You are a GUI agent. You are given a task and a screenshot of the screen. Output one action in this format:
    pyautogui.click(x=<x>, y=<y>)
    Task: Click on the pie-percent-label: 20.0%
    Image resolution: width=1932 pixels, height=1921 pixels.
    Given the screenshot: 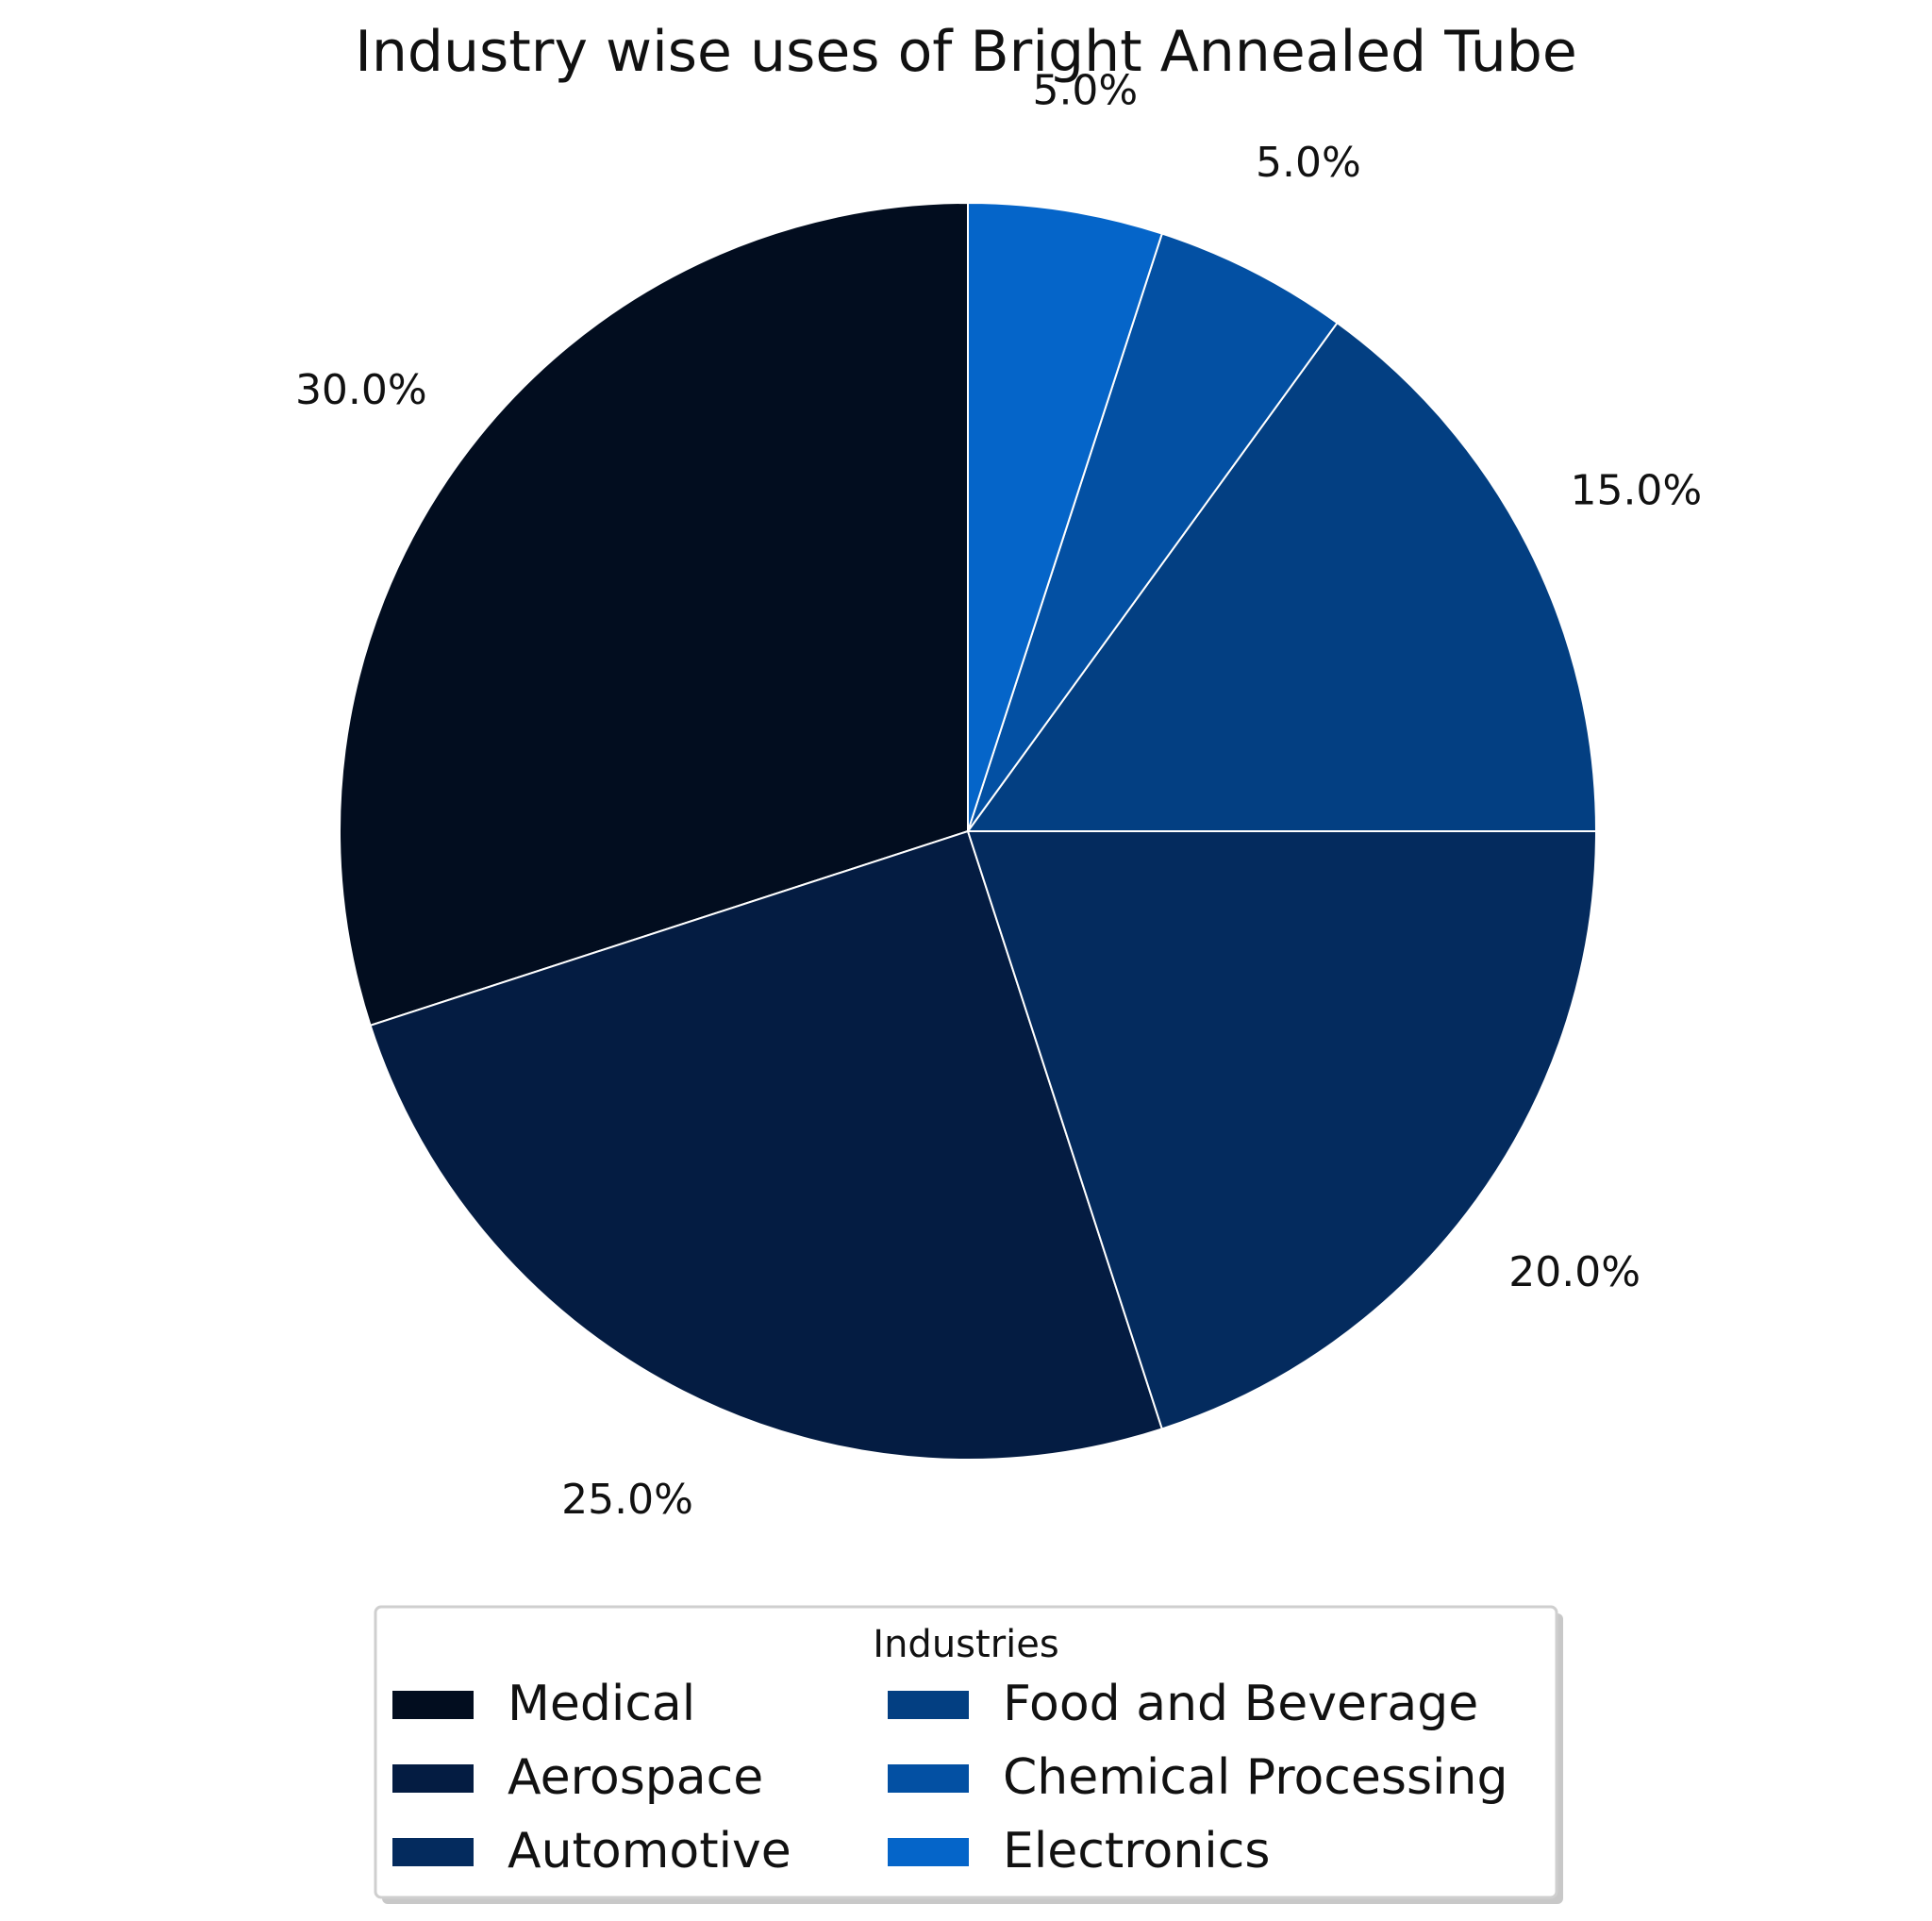 What is the action you would take?
    pyautogui.click(x=1574, y=1272)
    